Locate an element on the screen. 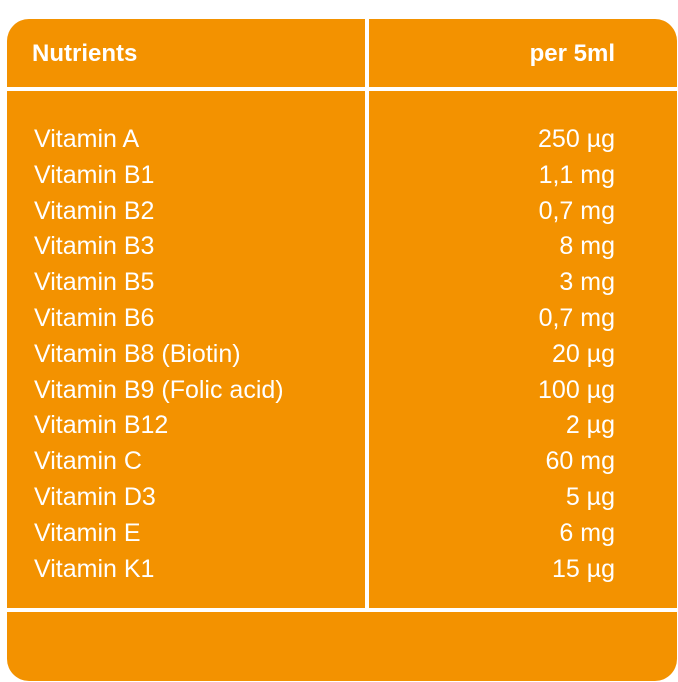 The width and height of the screenshot is (678, 682). header-nutrients: Nutrients is located at coordinates (85, 53).